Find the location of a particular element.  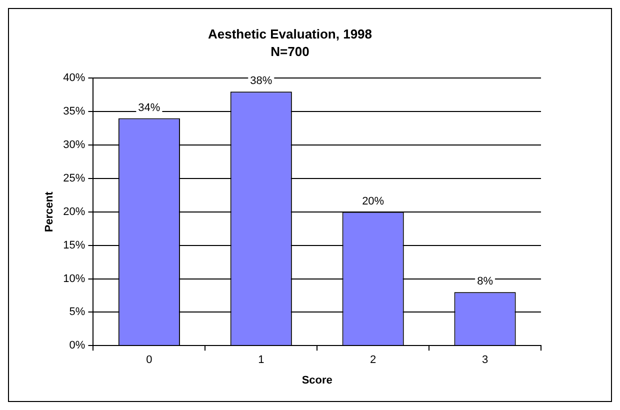

y-tick-label: 15% is located at coordinates (74, 245).